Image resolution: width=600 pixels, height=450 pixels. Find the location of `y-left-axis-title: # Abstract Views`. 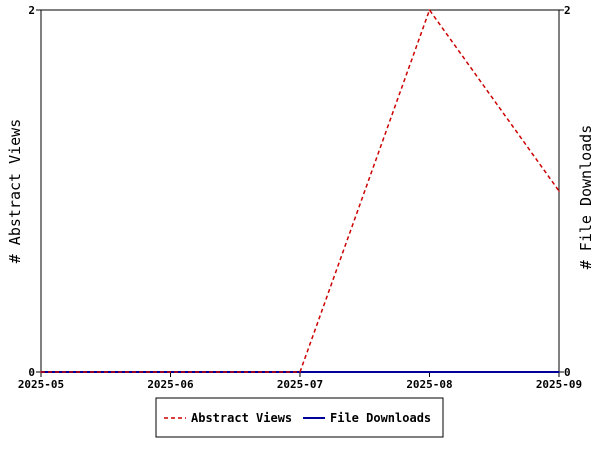

y-left-axis-title: # Abstract Views is located at coordinates (15, 191).